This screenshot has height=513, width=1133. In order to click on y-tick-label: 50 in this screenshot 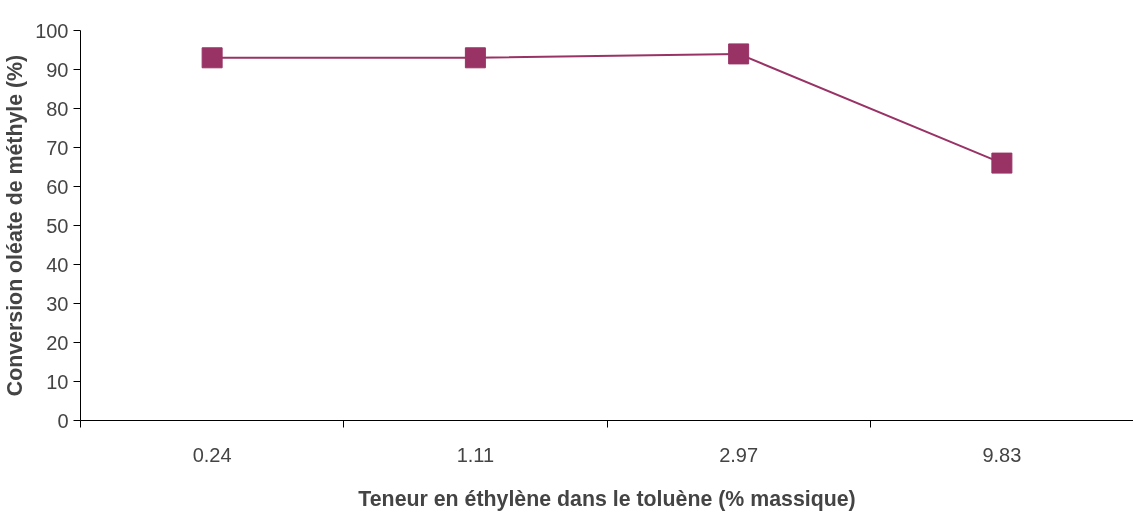, I will do `click(57, 225)`.